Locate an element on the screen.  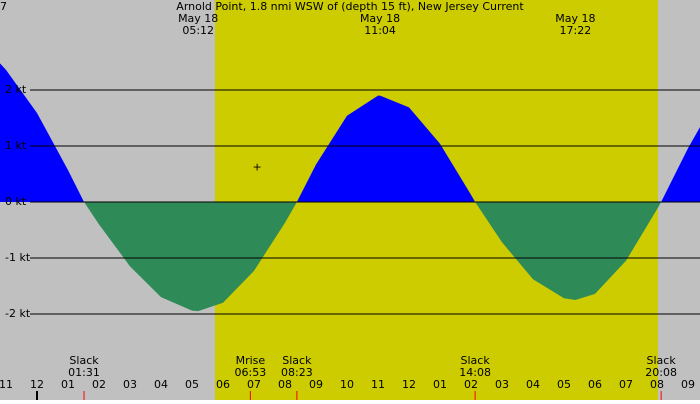
corner-label: 7 is located at coordinates (3, 6).